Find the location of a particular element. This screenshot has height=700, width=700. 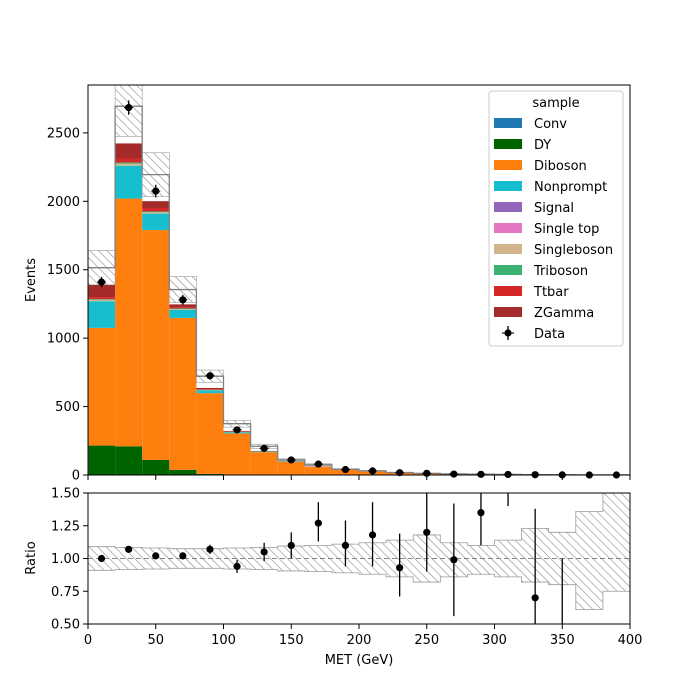

ratio-points is located at coordinates (330, 558).